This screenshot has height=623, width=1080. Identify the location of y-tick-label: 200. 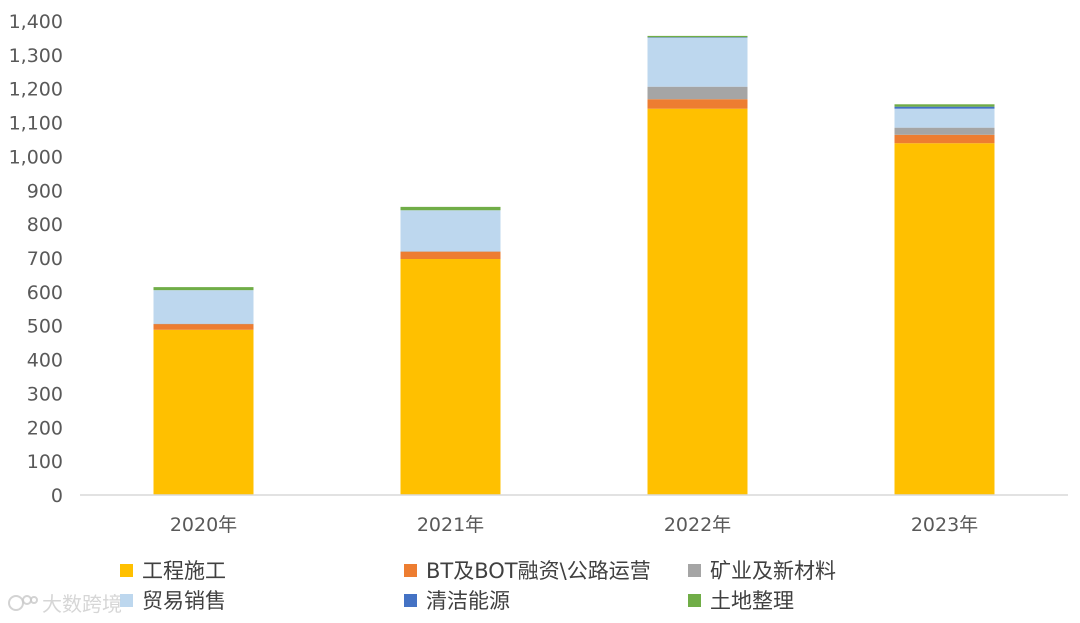
(45, 428).